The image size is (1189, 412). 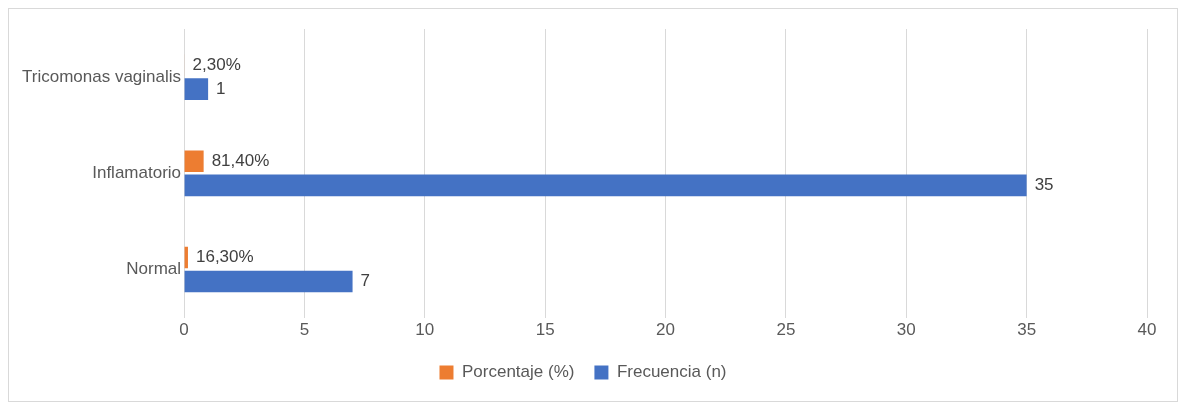 What do you see at coordinates (1147, 330) in the screenshot?
I see `x-tick-label: 40` at bounding box center [1147, 330].